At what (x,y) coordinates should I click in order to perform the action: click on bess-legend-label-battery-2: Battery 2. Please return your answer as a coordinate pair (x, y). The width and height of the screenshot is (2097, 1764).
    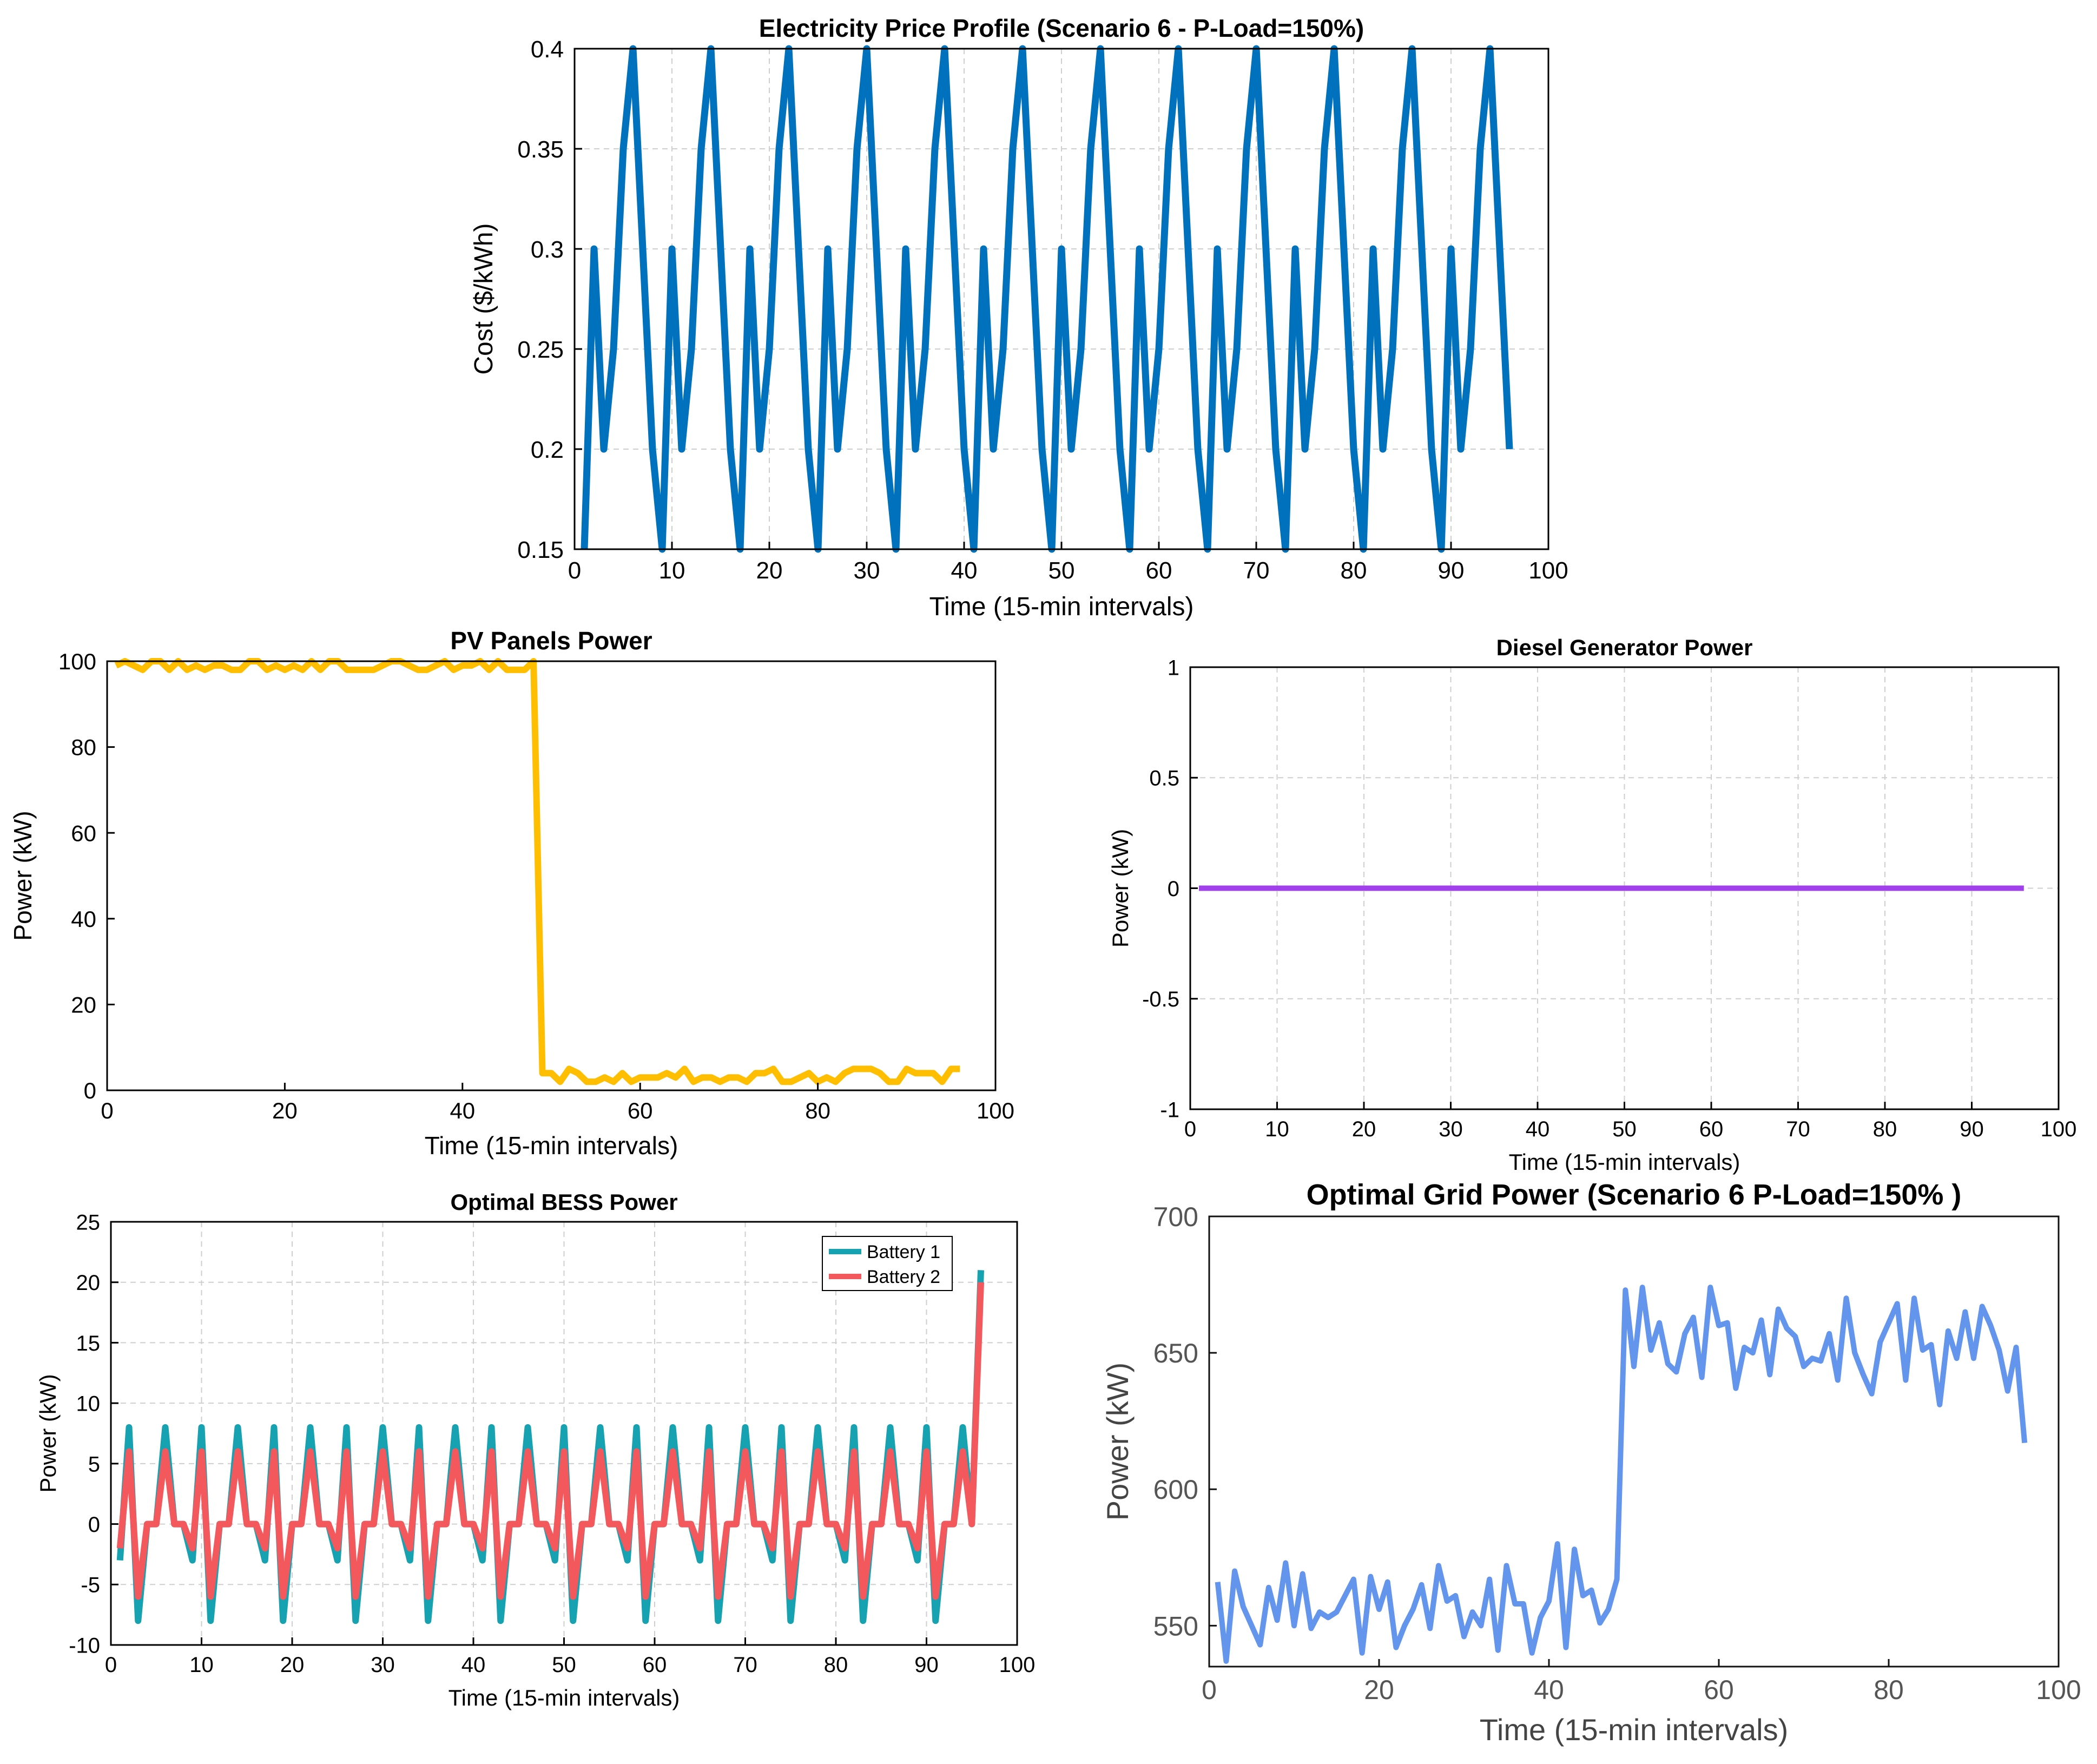
    Looking at the image, I should click on (903, 1277).